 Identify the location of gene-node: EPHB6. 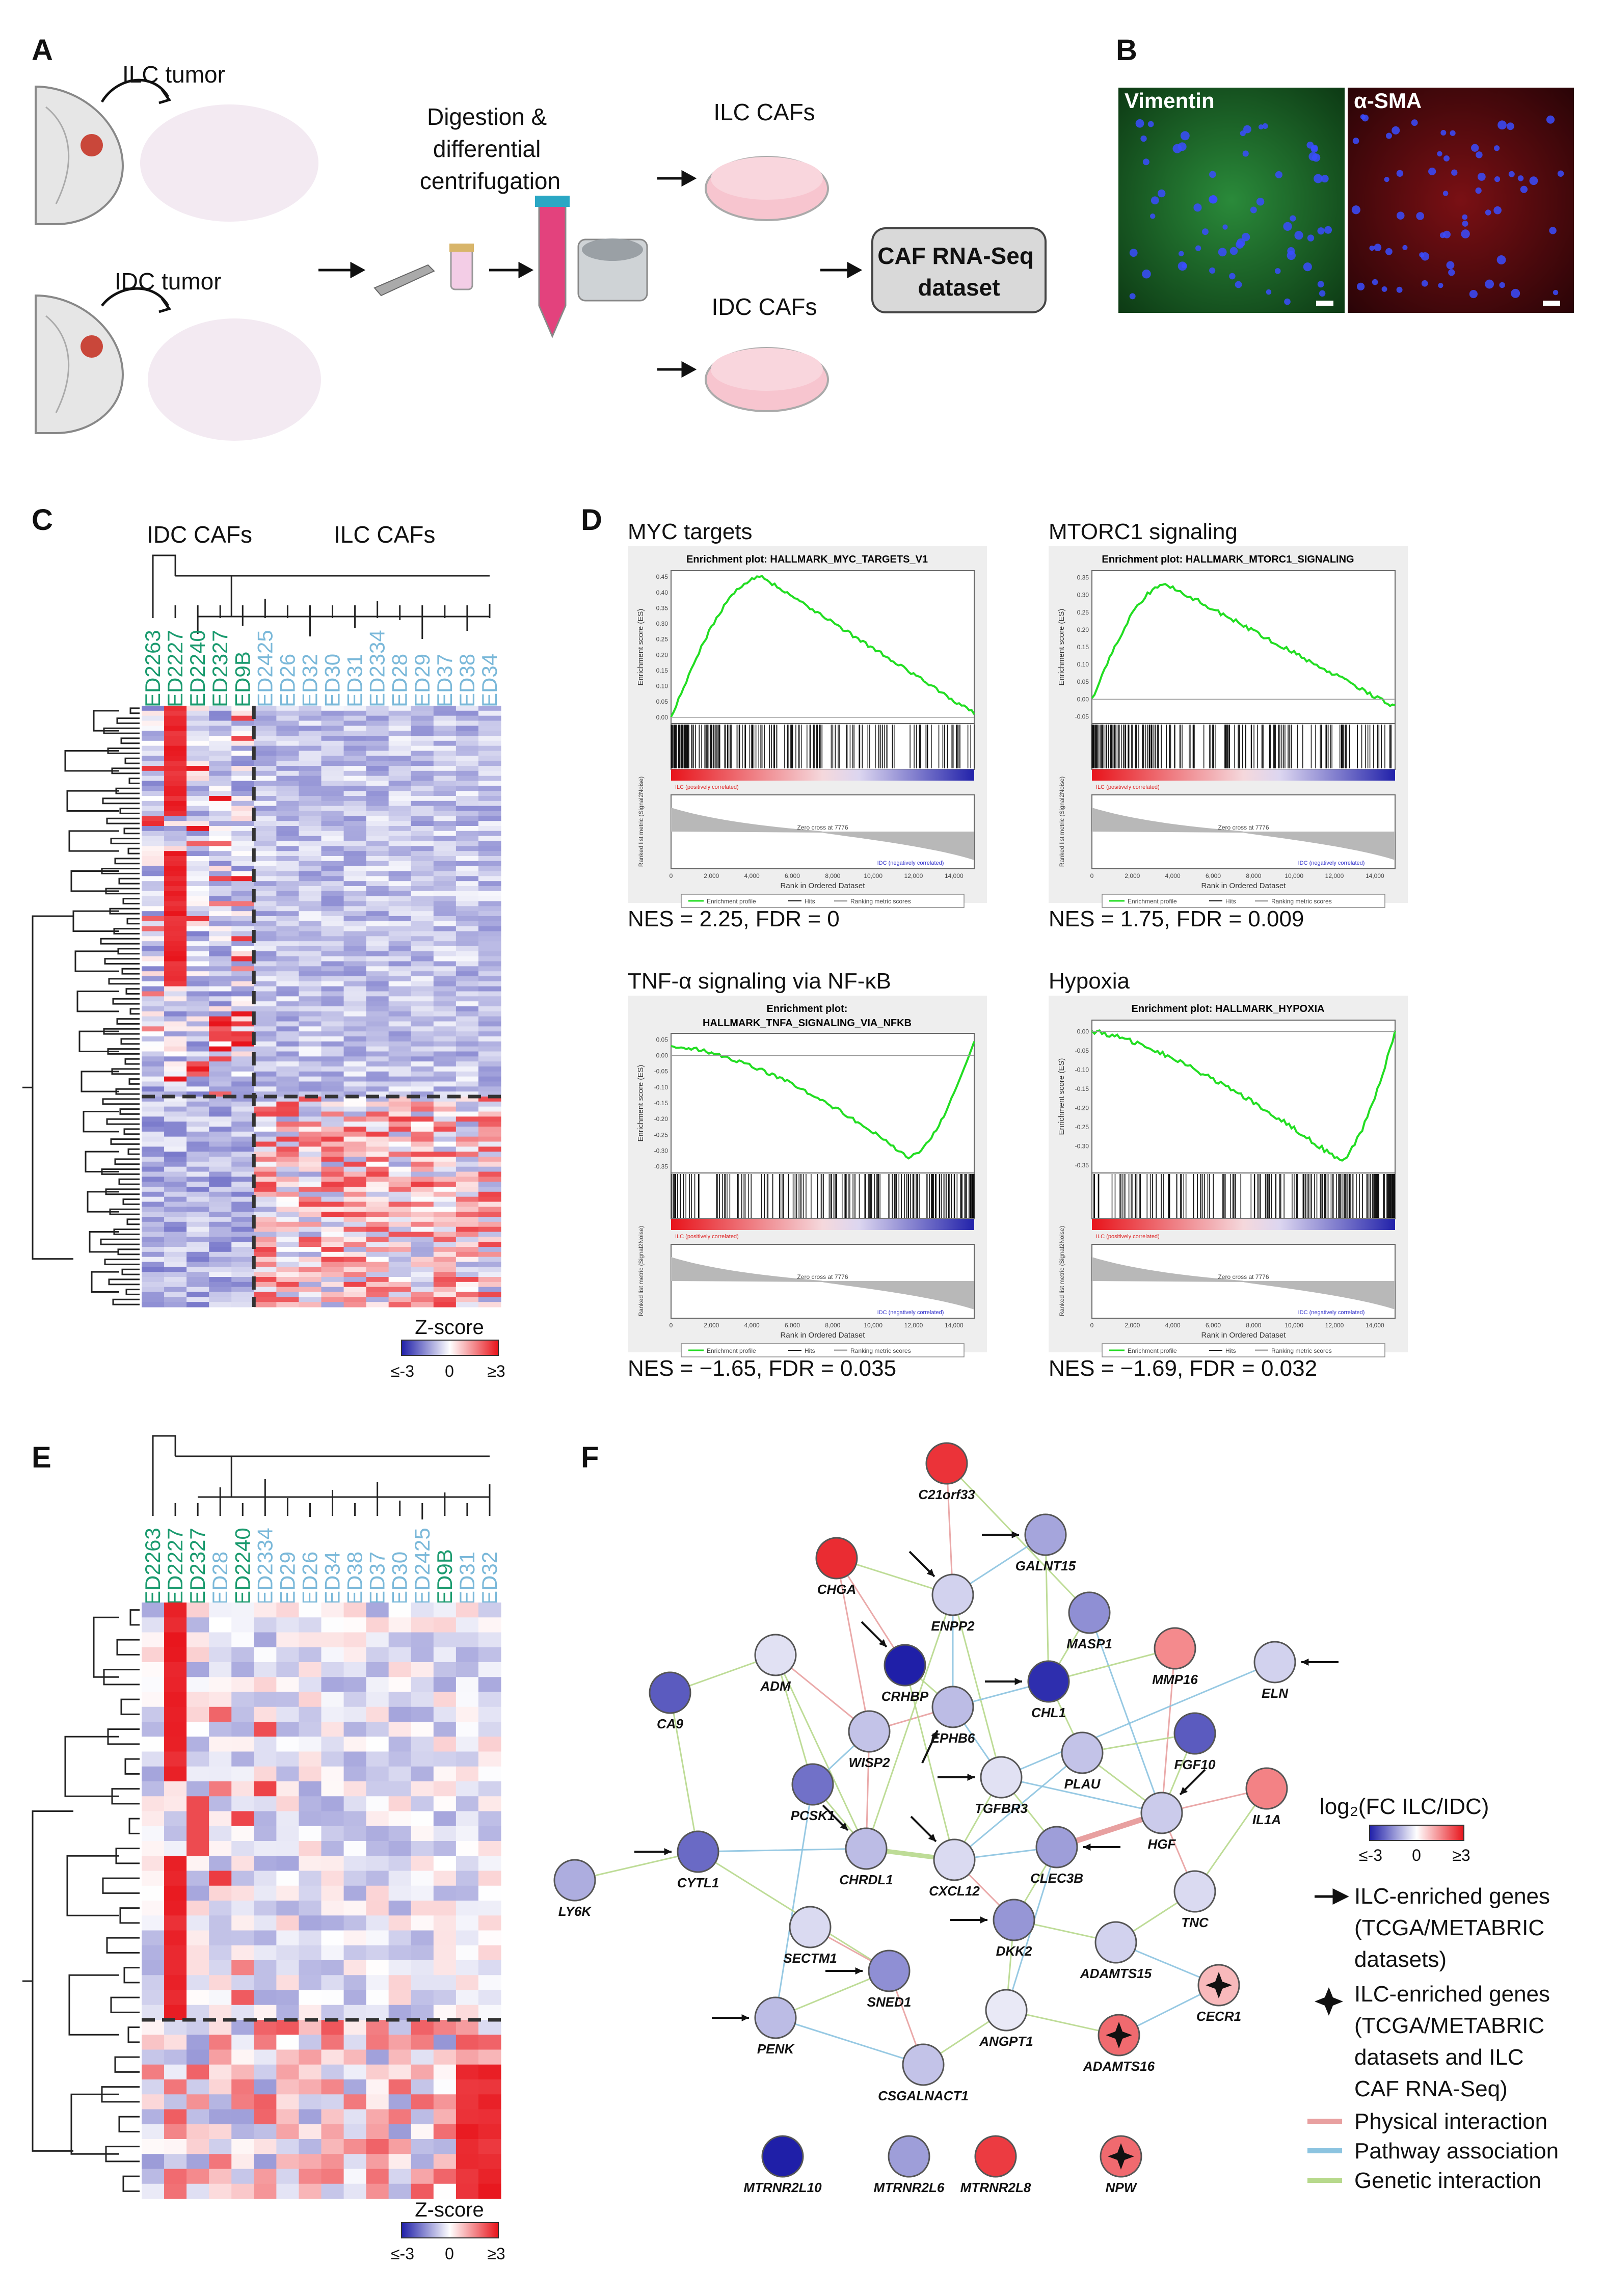
(953, 1716).